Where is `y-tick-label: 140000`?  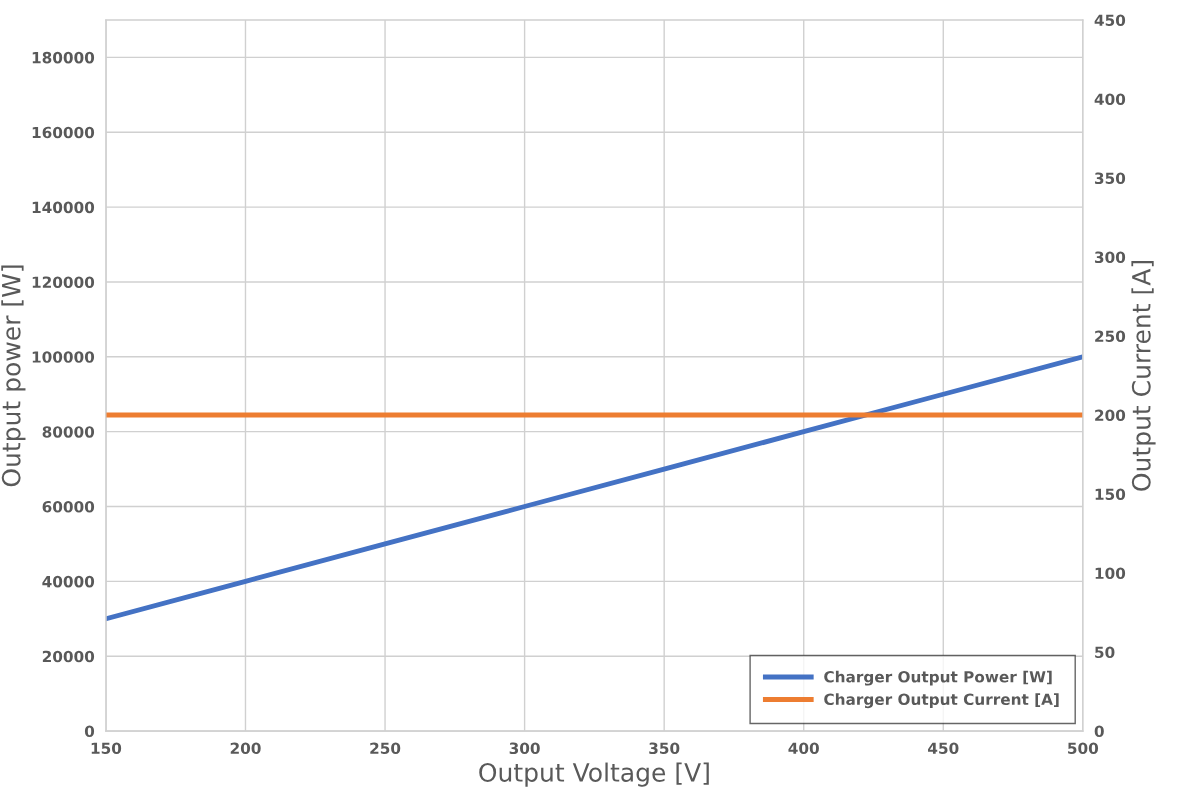
y-tick-label: 140000 is located at coordinates (63, 207).